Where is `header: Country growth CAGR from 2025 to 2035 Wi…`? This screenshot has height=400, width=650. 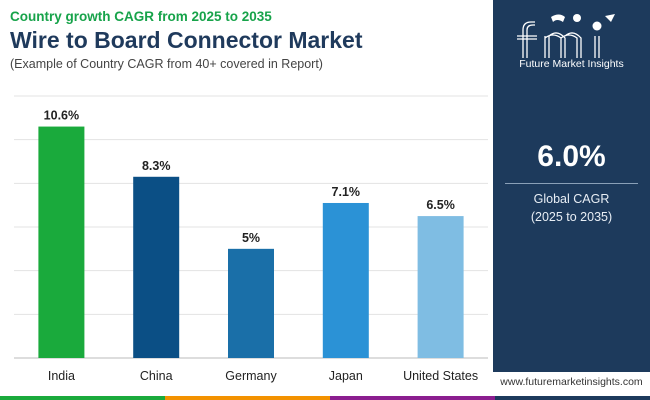
header: Country growth CAGR from 2025 to 2035 Wi… is located at coordinates (250, 40).